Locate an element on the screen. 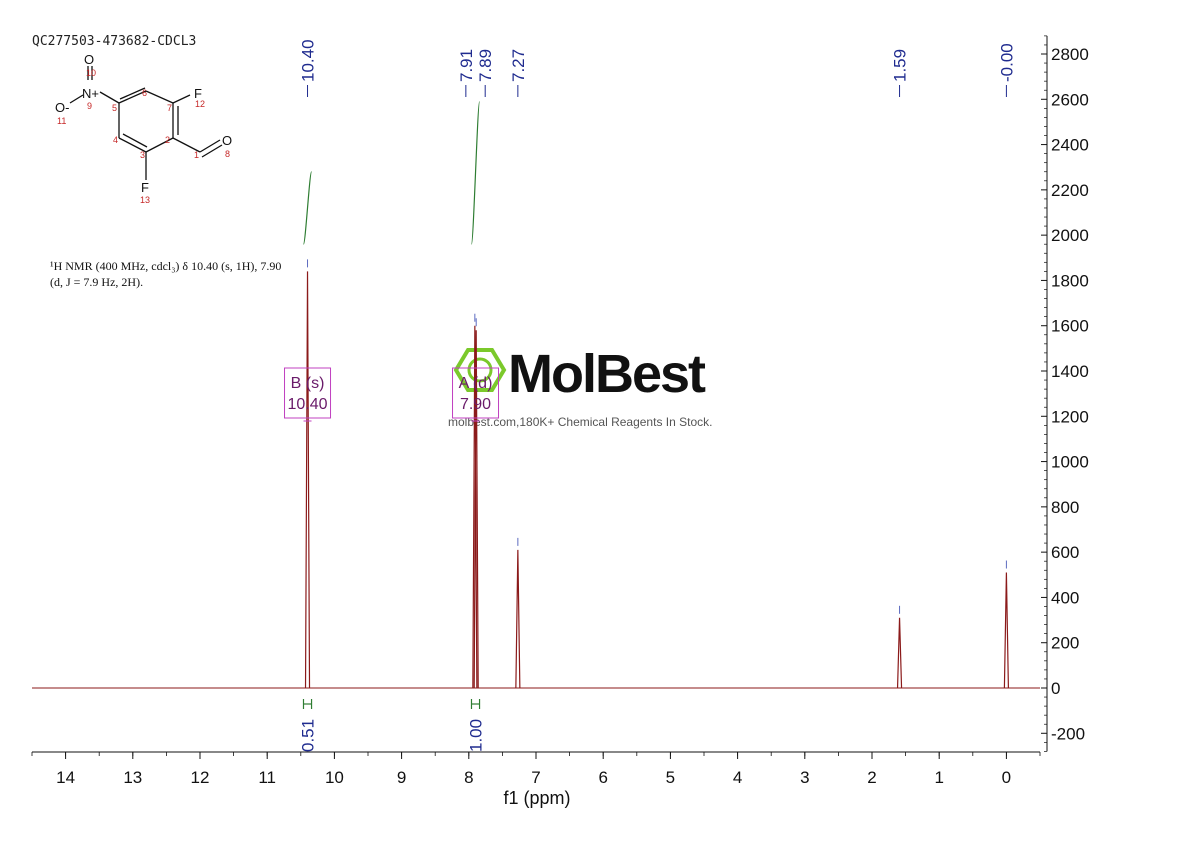 This screenshot has width=1190, height=841. multiplet-name: B (s) is located at coordinates (308, 383).